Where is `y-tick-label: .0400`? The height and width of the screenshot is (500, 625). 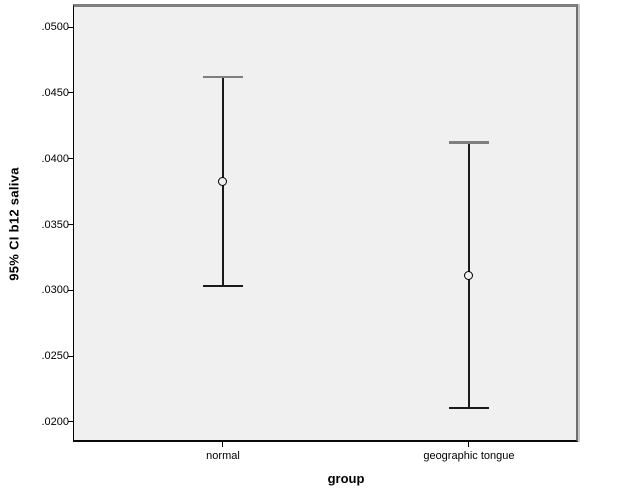 y-tick-label: .0400 is located at coordinates (55, 158).